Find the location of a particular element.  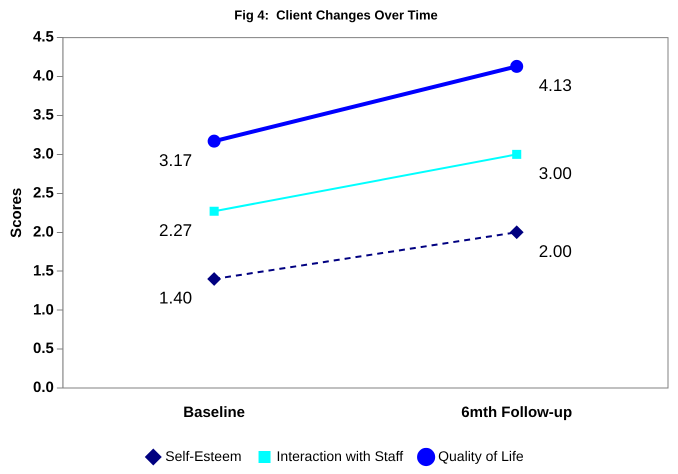

data-label: 3.00 is located at coordinates (555, 174).